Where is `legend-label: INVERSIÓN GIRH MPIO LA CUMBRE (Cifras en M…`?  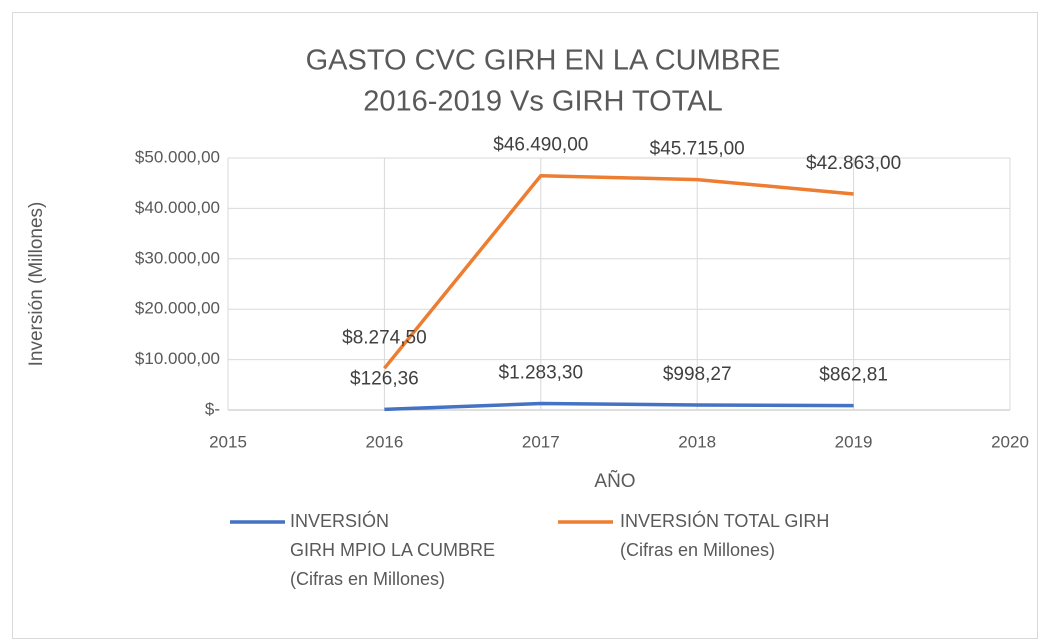 legend-label: INVERSIÓN GIRH MPIO LA CUMBRE (Cifras en M… is located at coordinates (392, 549).